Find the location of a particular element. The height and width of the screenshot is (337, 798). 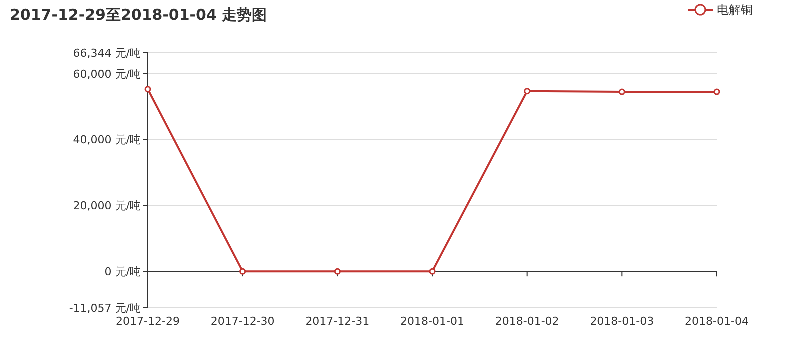

legend-label: 电解铜 is located at coordinates (735, 10).